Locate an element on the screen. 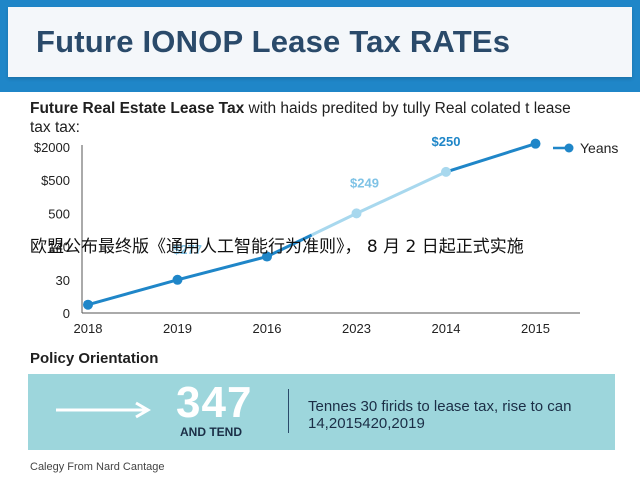 This screenshot has height=480, width=640. title-card: Future IONOP Lease Tax RATEs is located at coordinates (320, 42).